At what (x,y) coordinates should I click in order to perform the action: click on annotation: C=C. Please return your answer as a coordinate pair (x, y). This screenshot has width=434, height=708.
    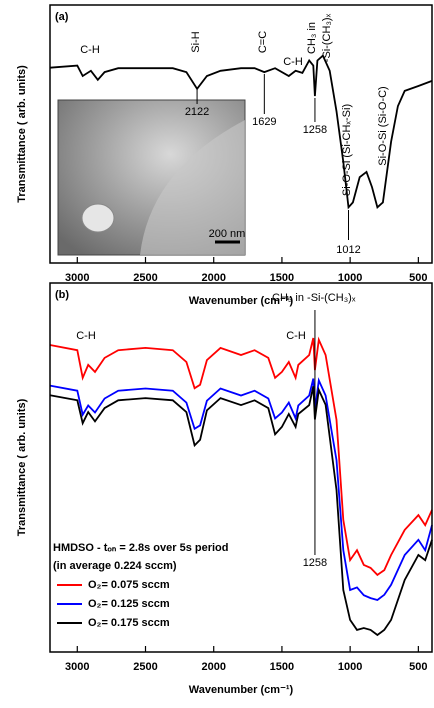
    Looking at the image, I should click on (263, 42).